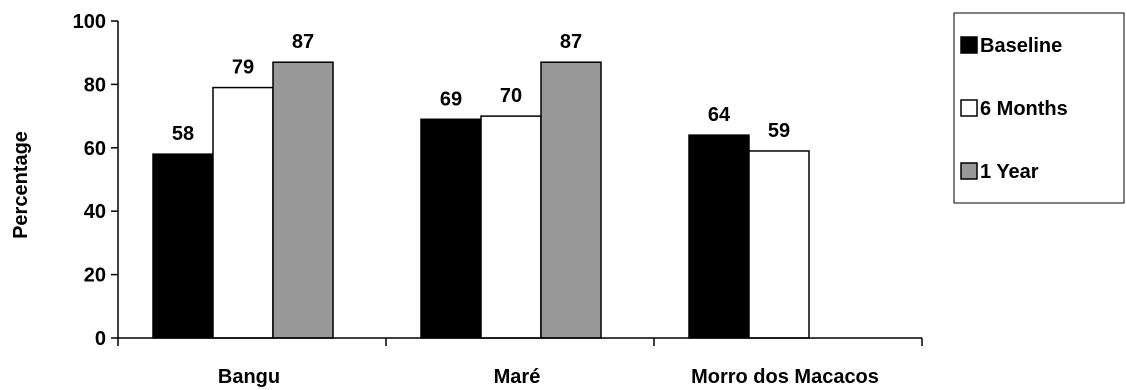 The image size is (1127, 390). I want to click on category-label: Morro dos Macacos, so click(785, 377).